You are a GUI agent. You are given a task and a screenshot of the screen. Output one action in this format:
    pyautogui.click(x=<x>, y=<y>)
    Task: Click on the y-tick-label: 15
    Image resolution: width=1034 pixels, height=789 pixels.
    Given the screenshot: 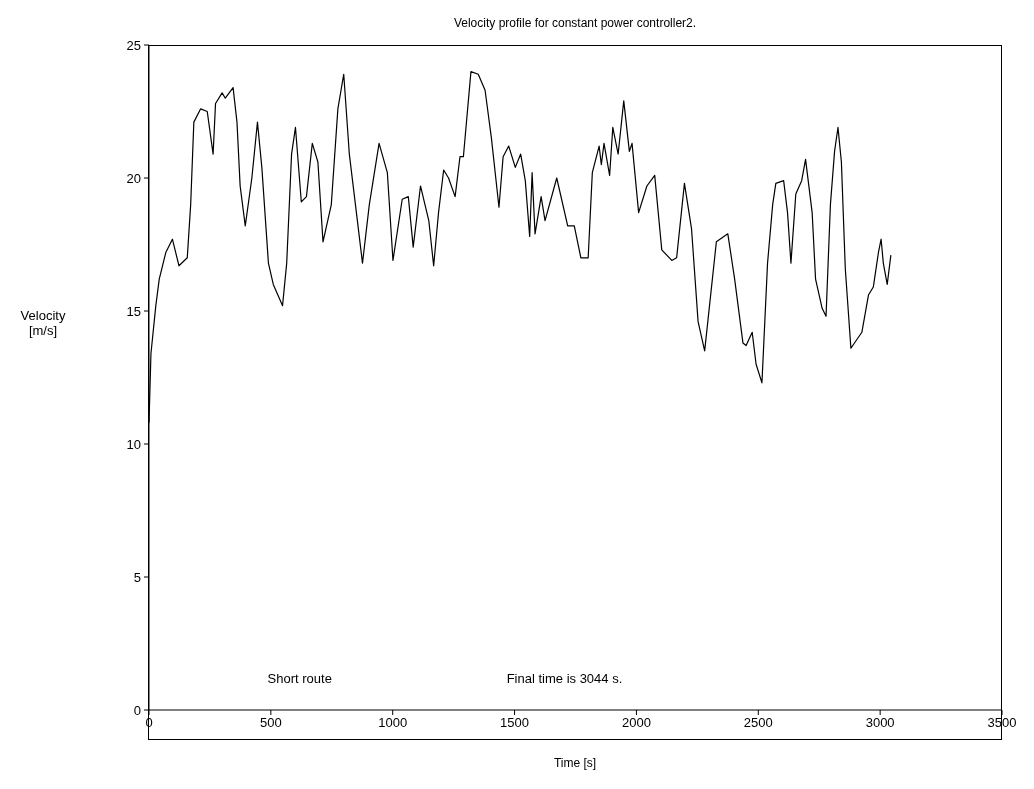 What is the action you would take?
    pyautogui.click(x=133, y=311)
    